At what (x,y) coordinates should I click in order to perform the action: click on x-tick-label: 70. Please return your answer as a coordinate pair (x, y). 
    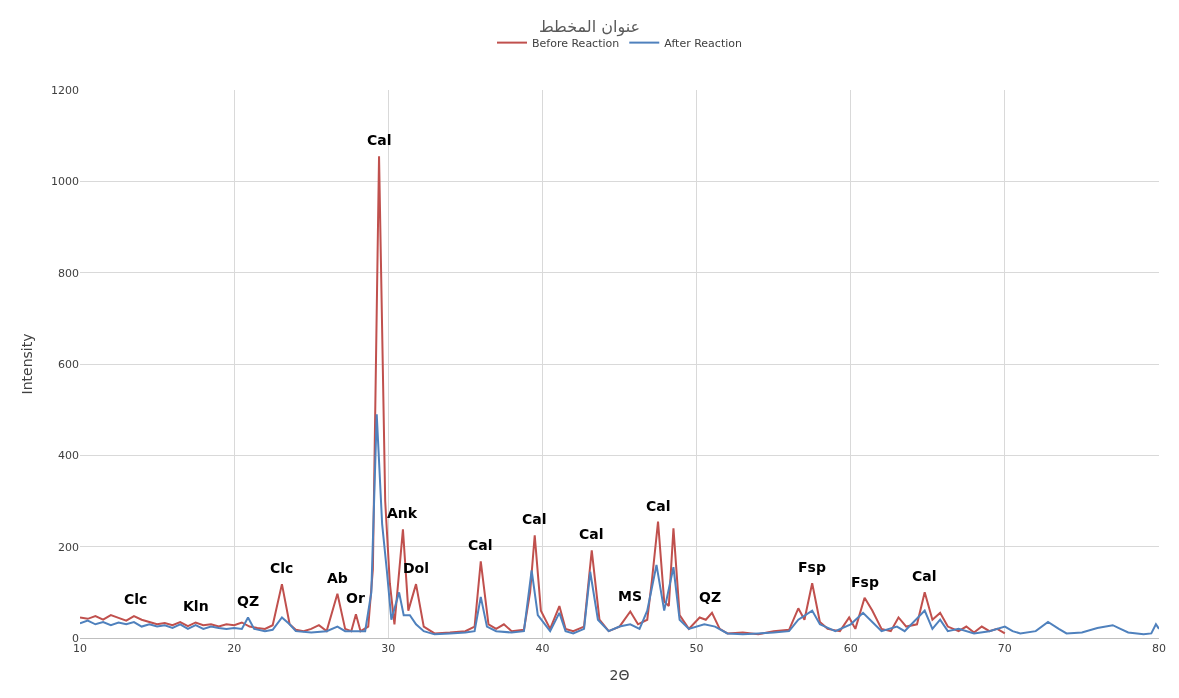
    Looking at the image, I should click on (1004, 649).